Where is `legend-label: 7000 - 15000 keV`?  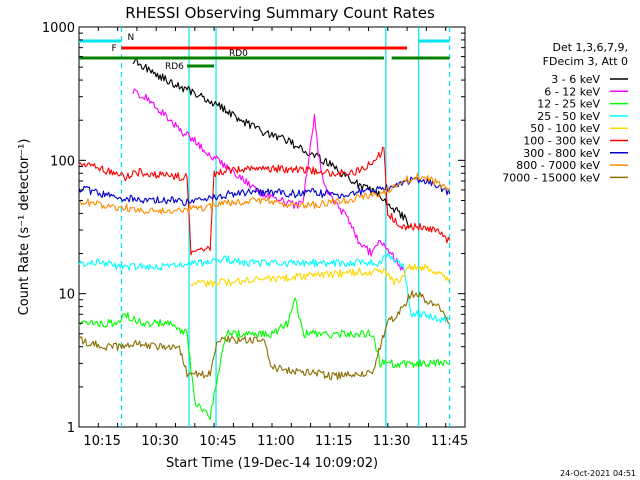
legend-label: 7000 - 15000 keV is located at coordinates (551, 177).